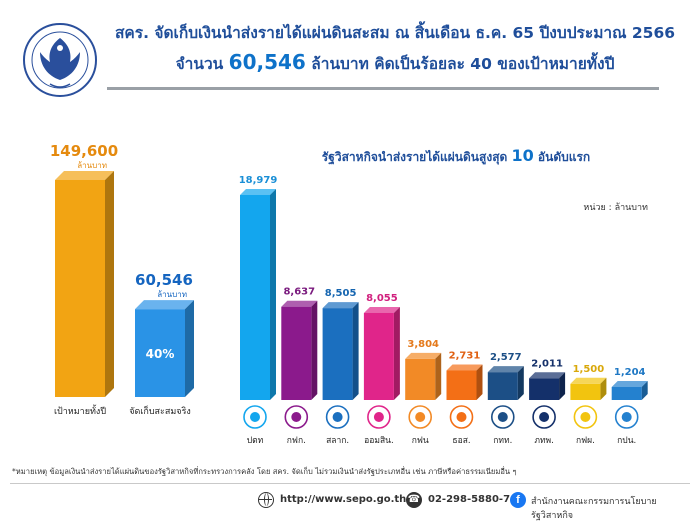 The height and width of the screenshot is (522, 696). What do you see at coordinates (109, 284) in the screenshot?
I see `summary-bar-1-side` at bounding box center [109, 284].